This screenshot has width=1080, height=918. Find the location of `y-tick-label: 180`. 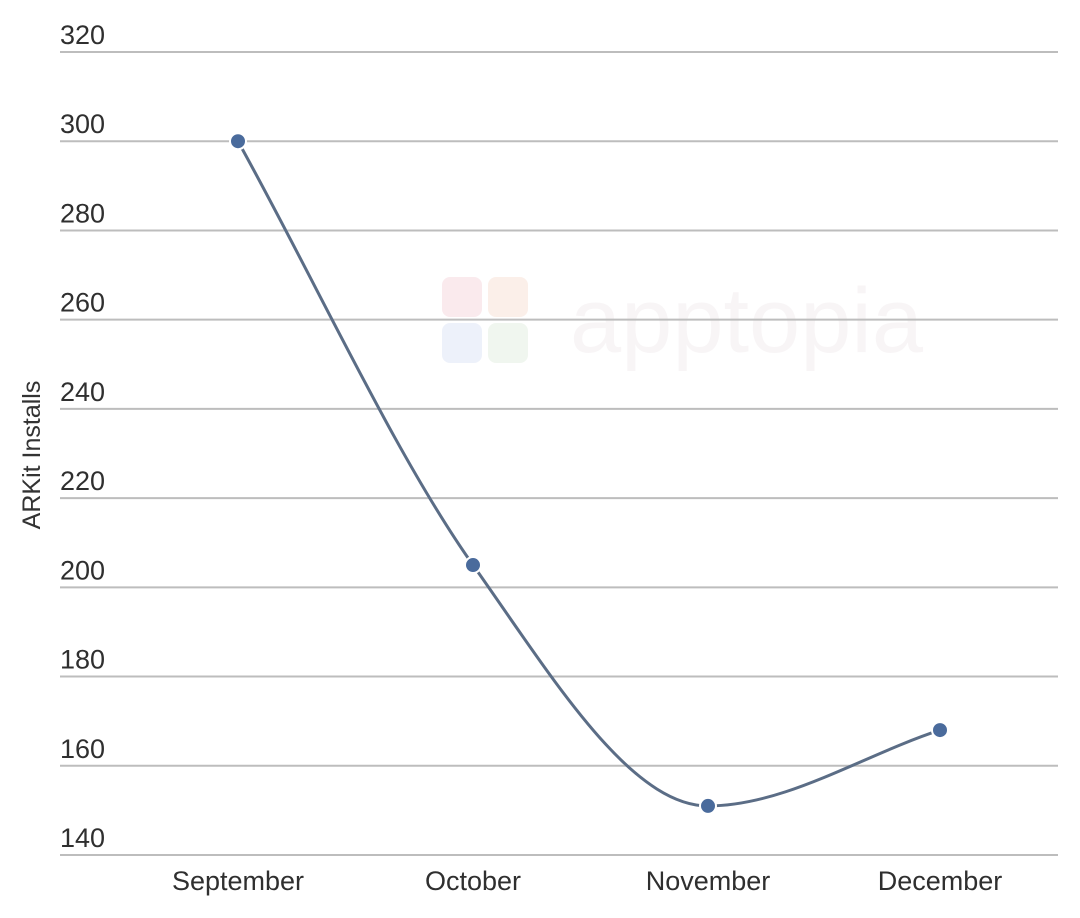

y-tick-label: 180 is located at coordinates (82, 660).